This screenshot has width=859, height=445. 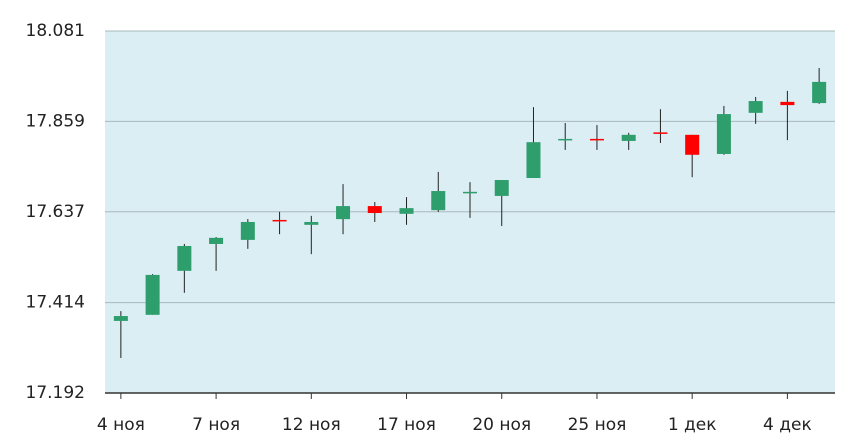 I want to click on x-tick-label: 25 ноя, so click(x=597, y=425).